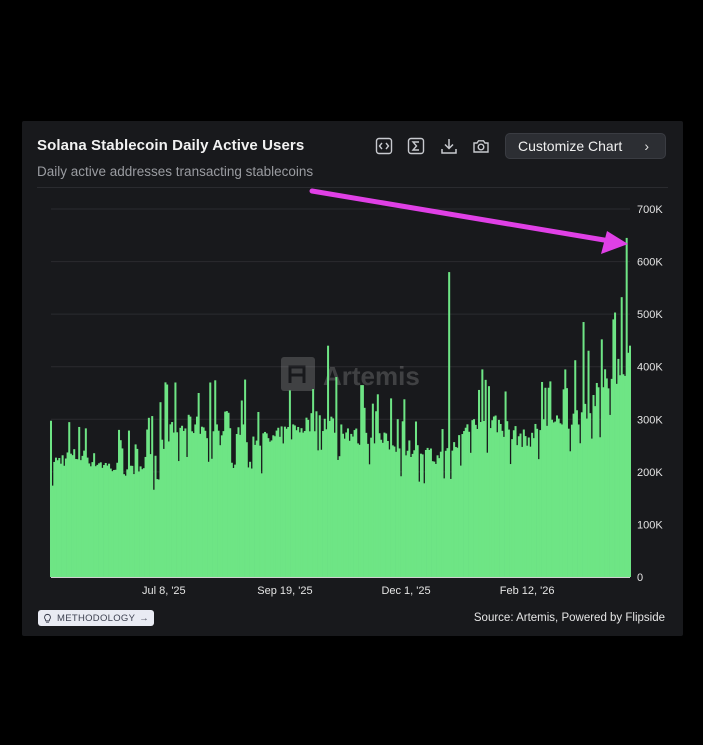 This screenshot has height=745, width=703. I want to click on y-tick-label: 300K, so click(650, 420).